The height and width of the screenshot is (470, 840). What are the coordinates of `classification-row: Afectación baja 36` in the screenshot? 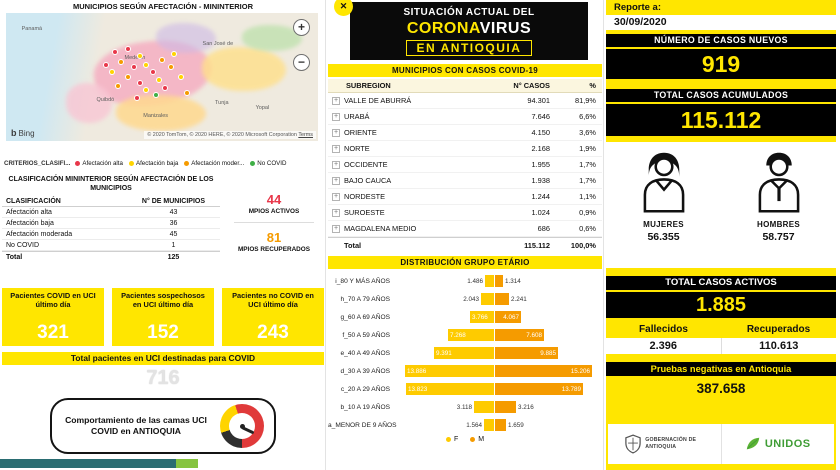 It's located at (111, 223).